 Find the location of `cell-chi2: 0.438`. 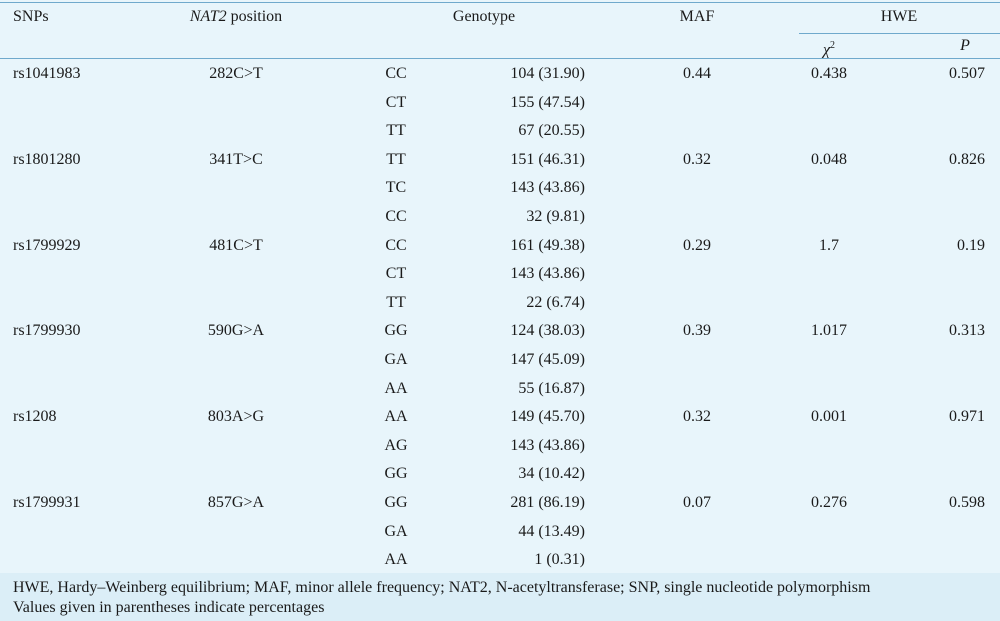

cell-chi2: 0.438 is located at coordinates (829, 73).